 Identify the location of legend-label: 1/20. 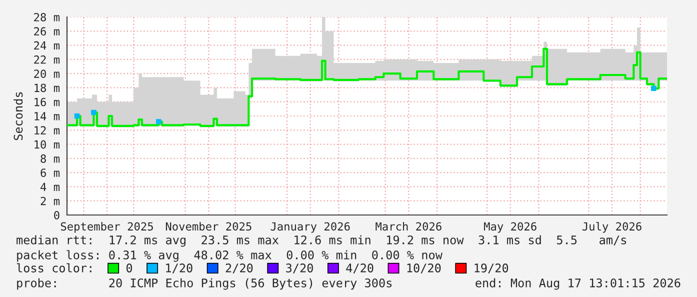
(179, 269).